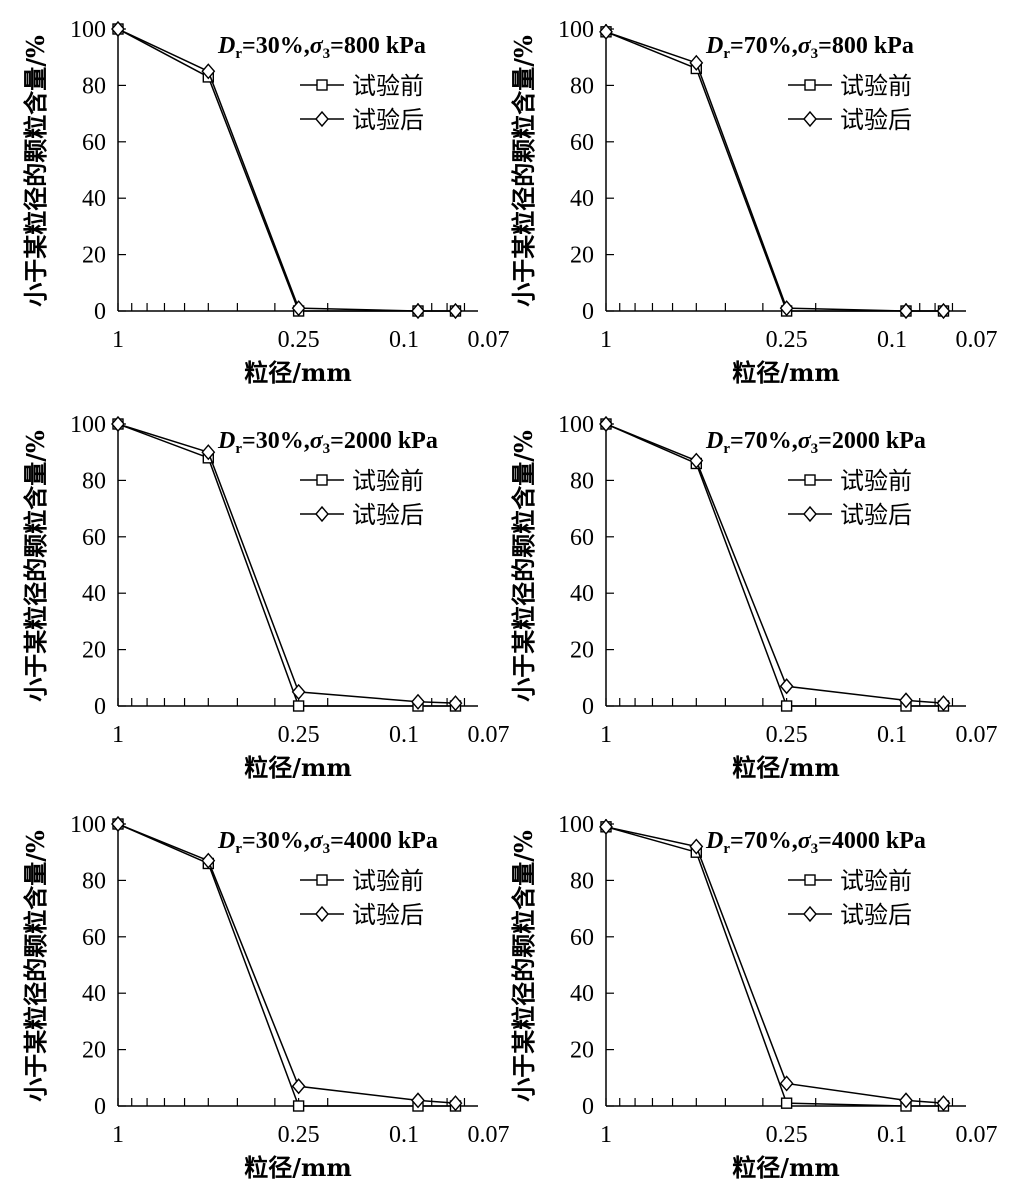 Image resolution: width=1017 pixels, height=1185 pixels. I want to click on condition-label: Dr=70%,σ3=800 kPa, so click(809, 47).